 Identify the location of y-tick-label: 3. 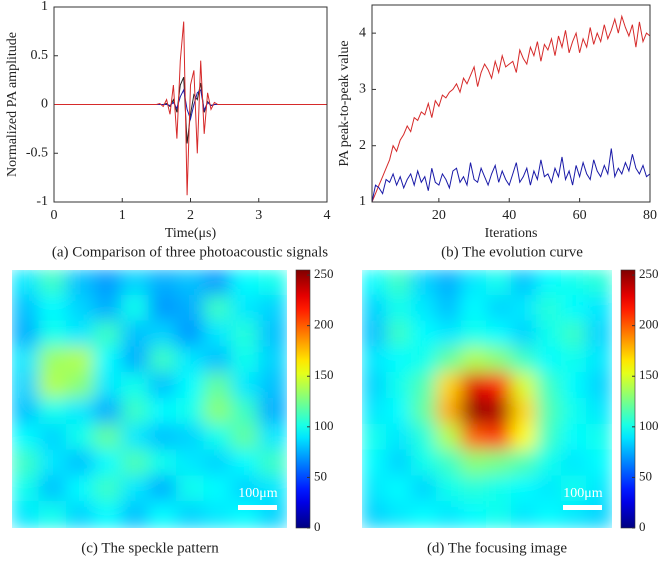
(362, 89).